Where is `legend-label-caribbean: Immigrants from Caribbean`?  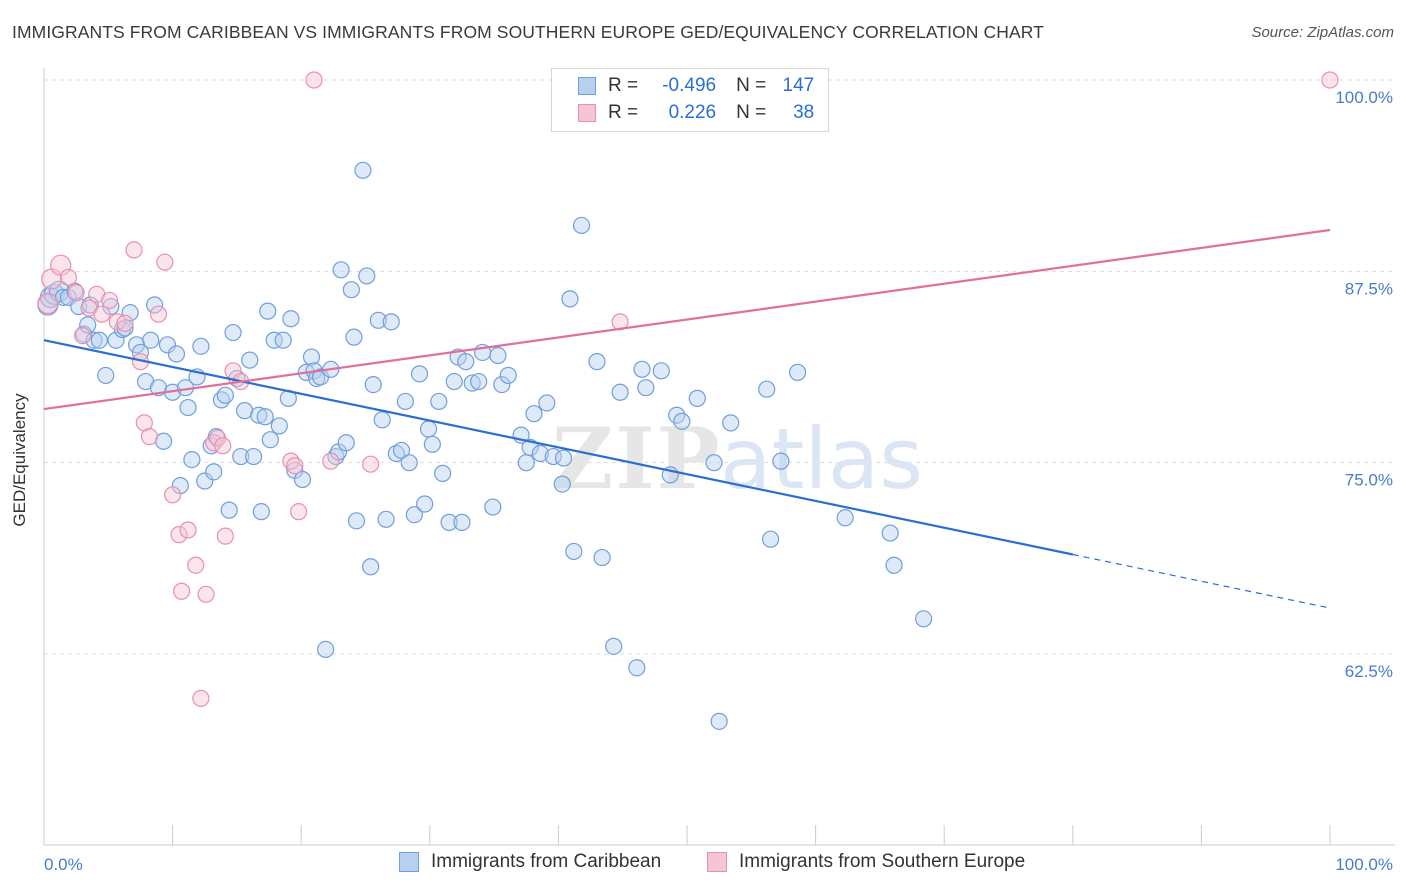 legend-label-caribbean: Immigrants from Caribbean is located at coordinates (546, 861).